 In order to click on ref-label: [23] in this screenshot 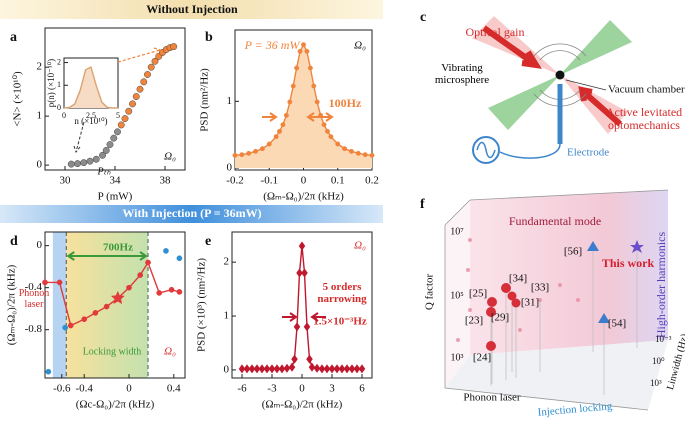, I will do `click(474, 321)`.